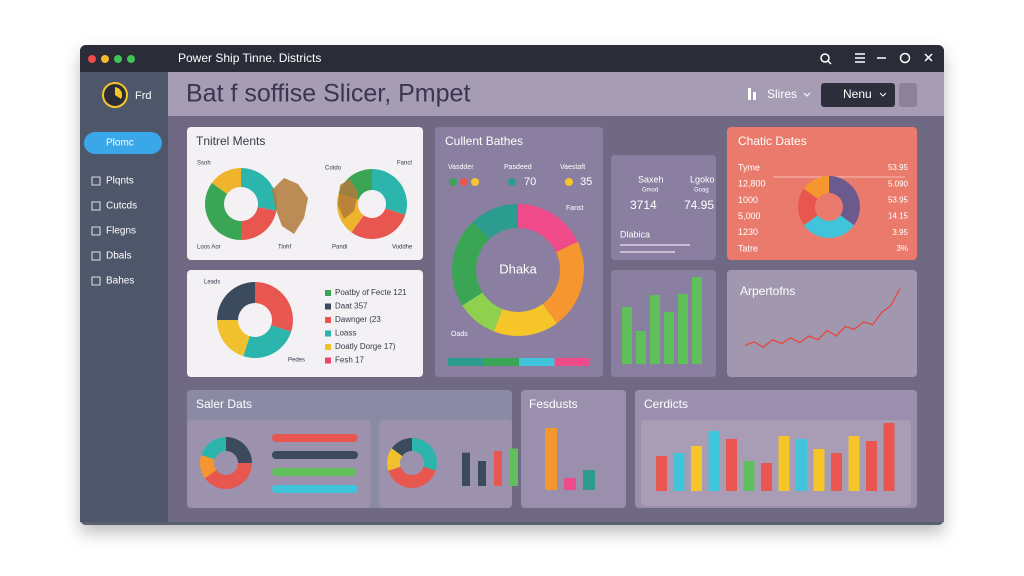 The width and height of the screenshot is (1024, 576). What do you see at coordinates (572, 167) in the screenshot?
I see `label: Vaestaft` at bounding box center [572, 167].